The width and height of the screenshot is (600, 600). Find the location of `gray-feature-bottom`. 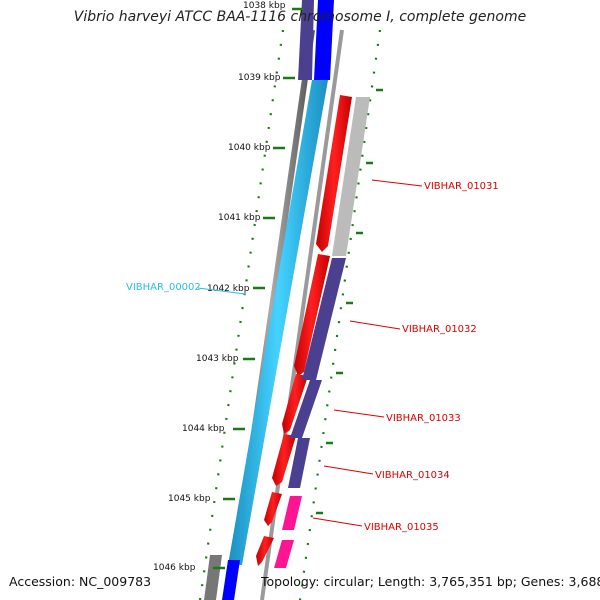

gray-feature-bottom is located at coordinates (213, 577).